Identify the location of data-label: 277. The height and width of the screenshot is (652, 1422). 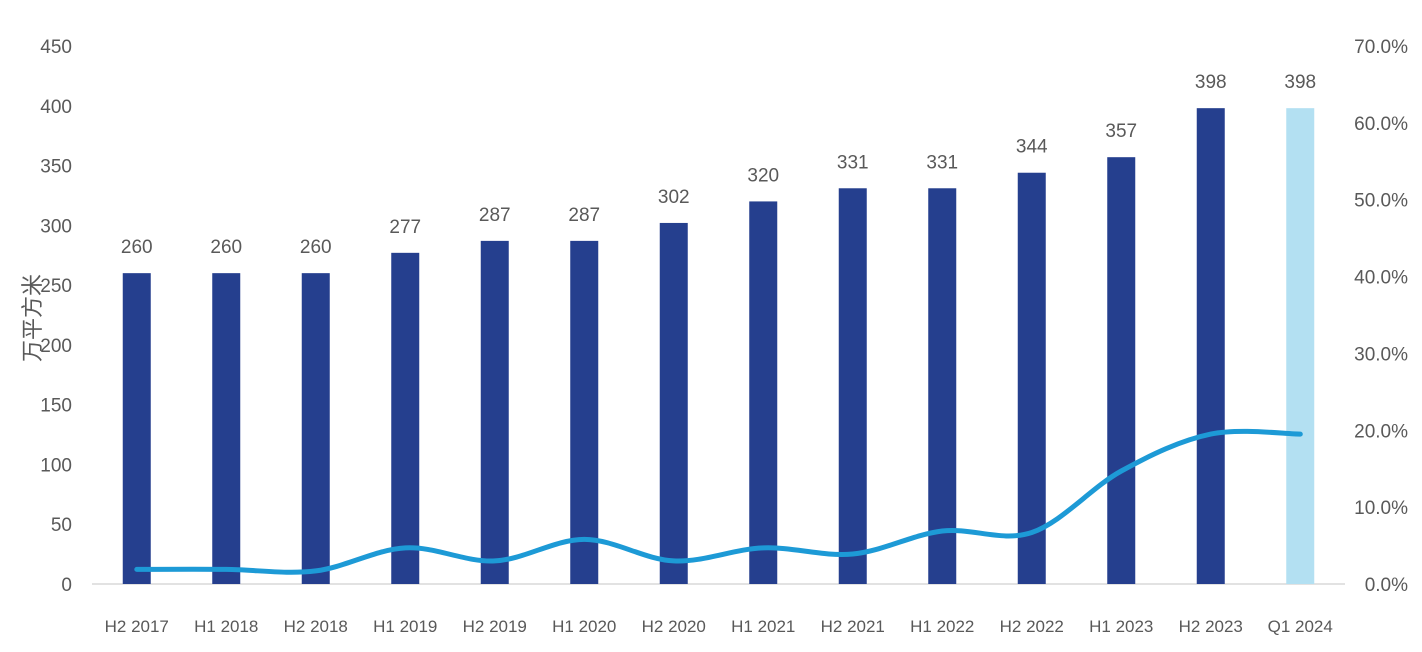
(405, 227).